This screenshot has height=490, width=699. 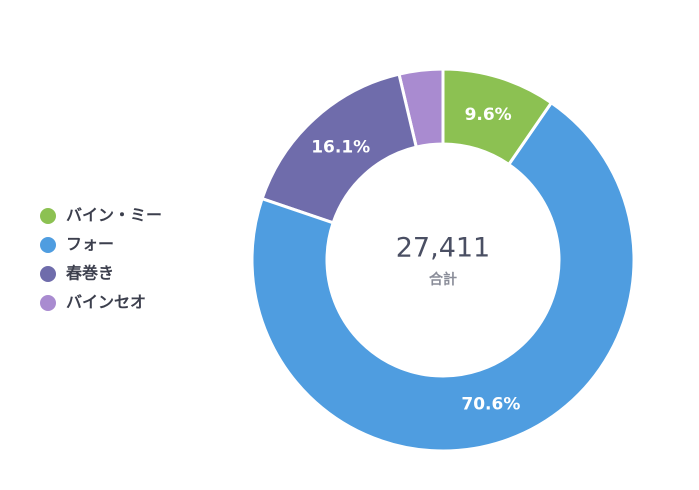 I want to click on data-label: 70.6%, so click(x=490, y=404).